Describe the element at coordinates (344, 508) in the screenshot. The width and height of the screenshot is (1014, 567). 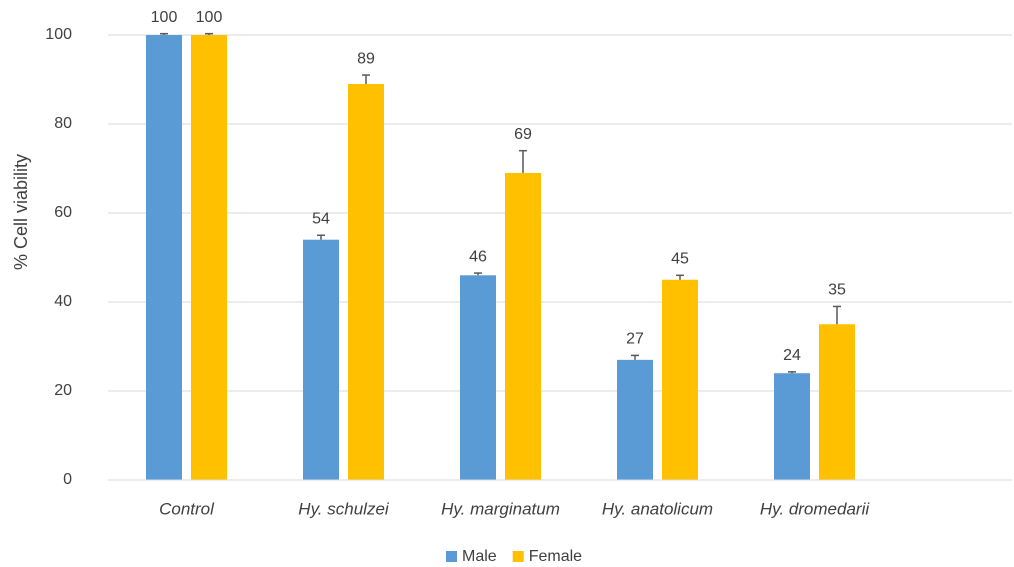
I see `x-tick-label: Hy. schulzei` at that location.